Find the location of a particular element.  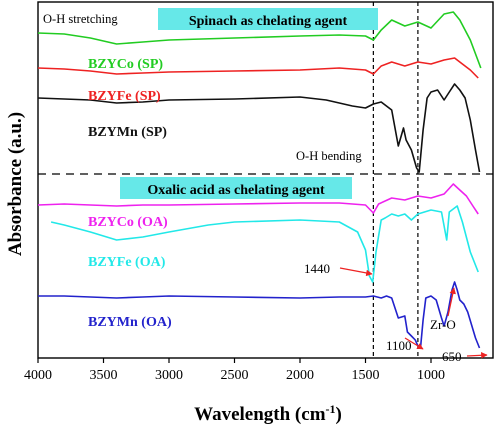

series-line-bzyco-sp is located at coordinates (259, 40).